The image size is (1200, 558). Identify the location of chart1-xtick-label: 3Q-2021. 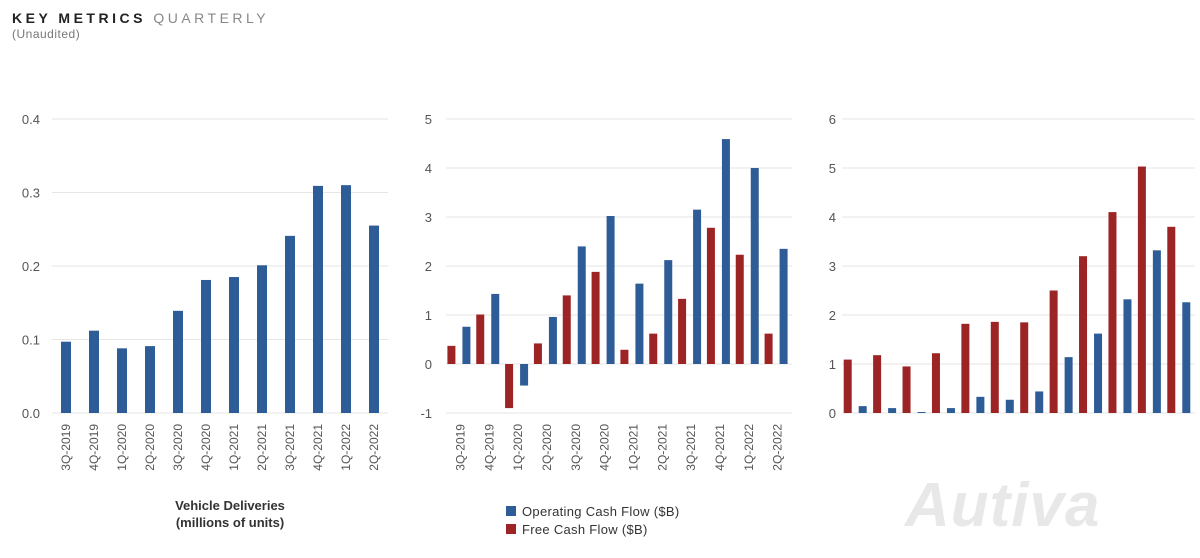
(290, 447).